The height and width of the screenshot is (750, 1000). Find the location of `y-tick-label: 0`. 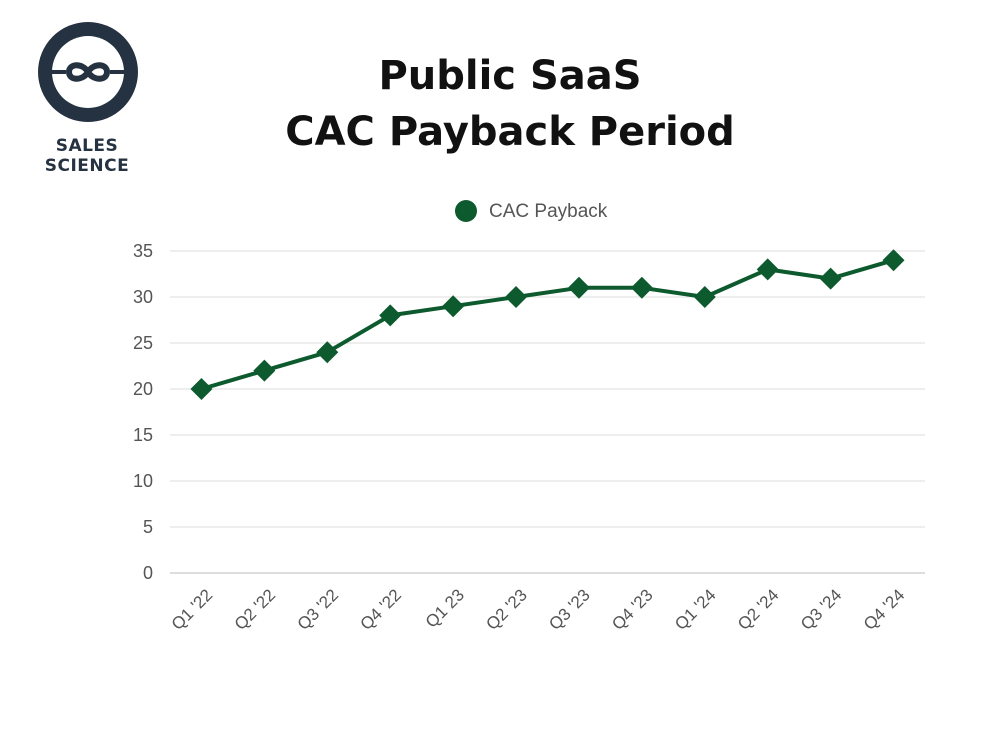

y-tick-label: 0 is located at coordinates (148, 573).